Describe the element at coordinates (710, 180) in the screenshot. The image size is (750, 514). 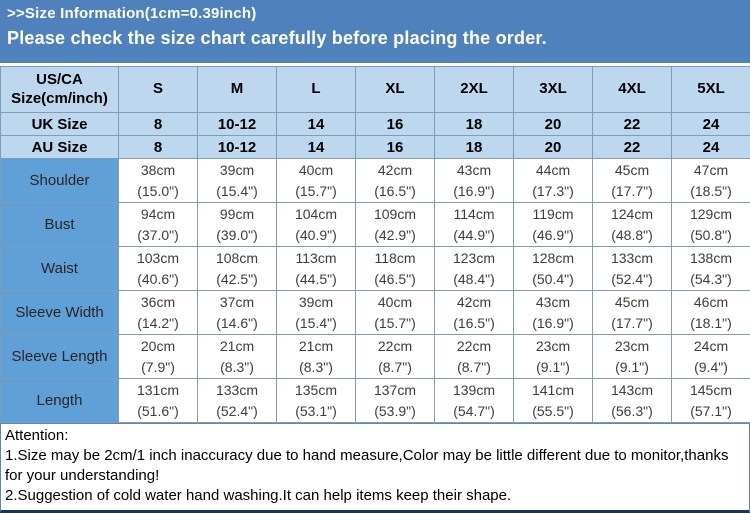
I see `measure-cell: 47cm (18.5")` at that location.